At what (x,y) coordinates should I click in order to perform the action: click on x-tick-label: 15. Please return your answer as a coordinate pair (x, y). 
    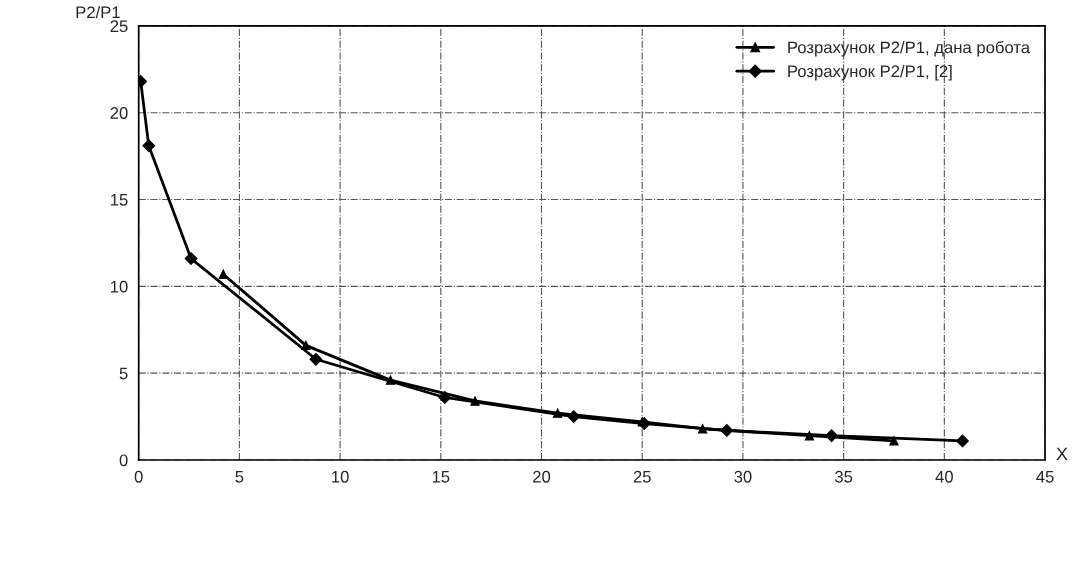
    Looking at the image, I should click on (441, 477).